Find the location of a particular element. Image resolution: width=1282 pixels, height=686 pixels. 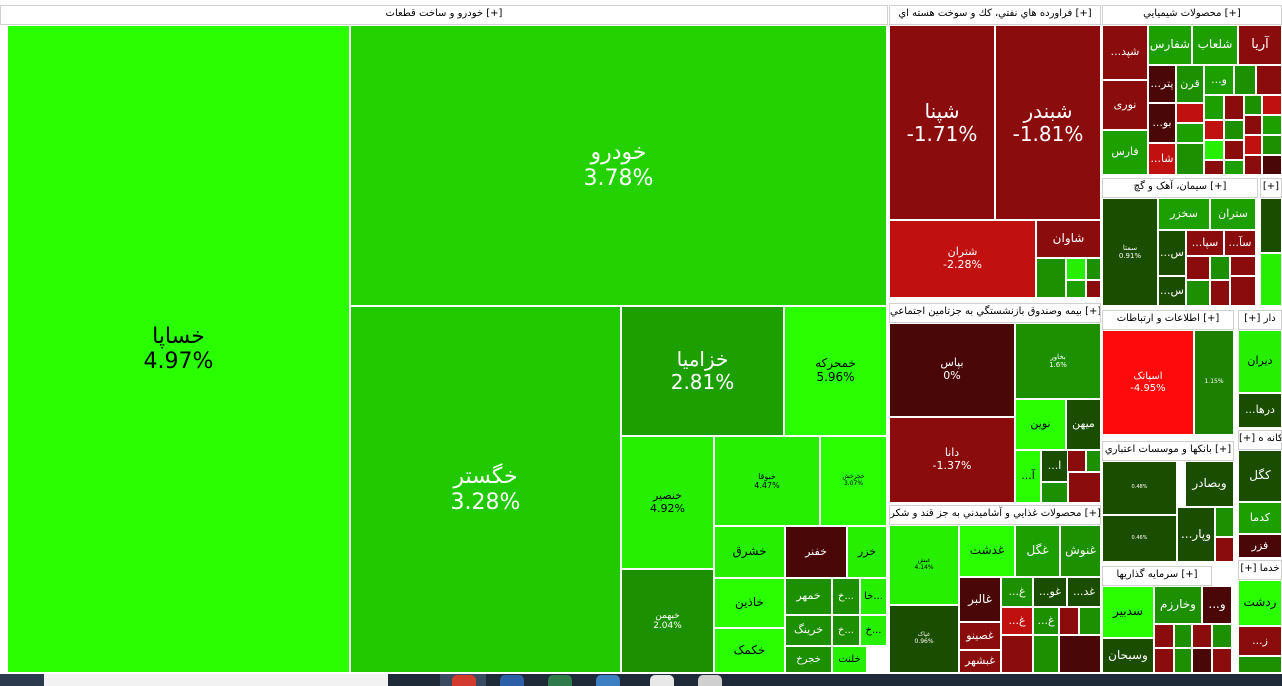

stock-tile: فارس is located at coordinates (1125, 152).